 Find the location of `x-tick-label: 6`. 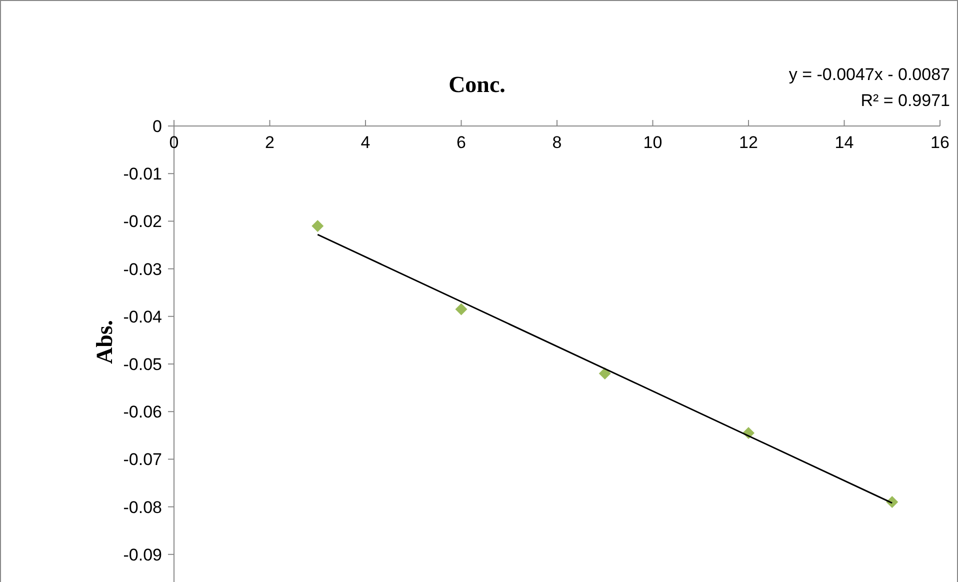

x-tick-label: 6 is located at coordinates (461, 142).